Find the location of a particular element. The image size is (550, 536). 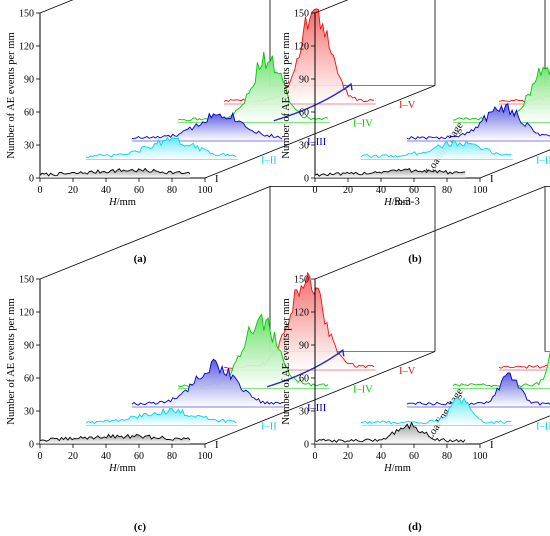

y-tick-label: 30 is located at coordinates (29, 412).